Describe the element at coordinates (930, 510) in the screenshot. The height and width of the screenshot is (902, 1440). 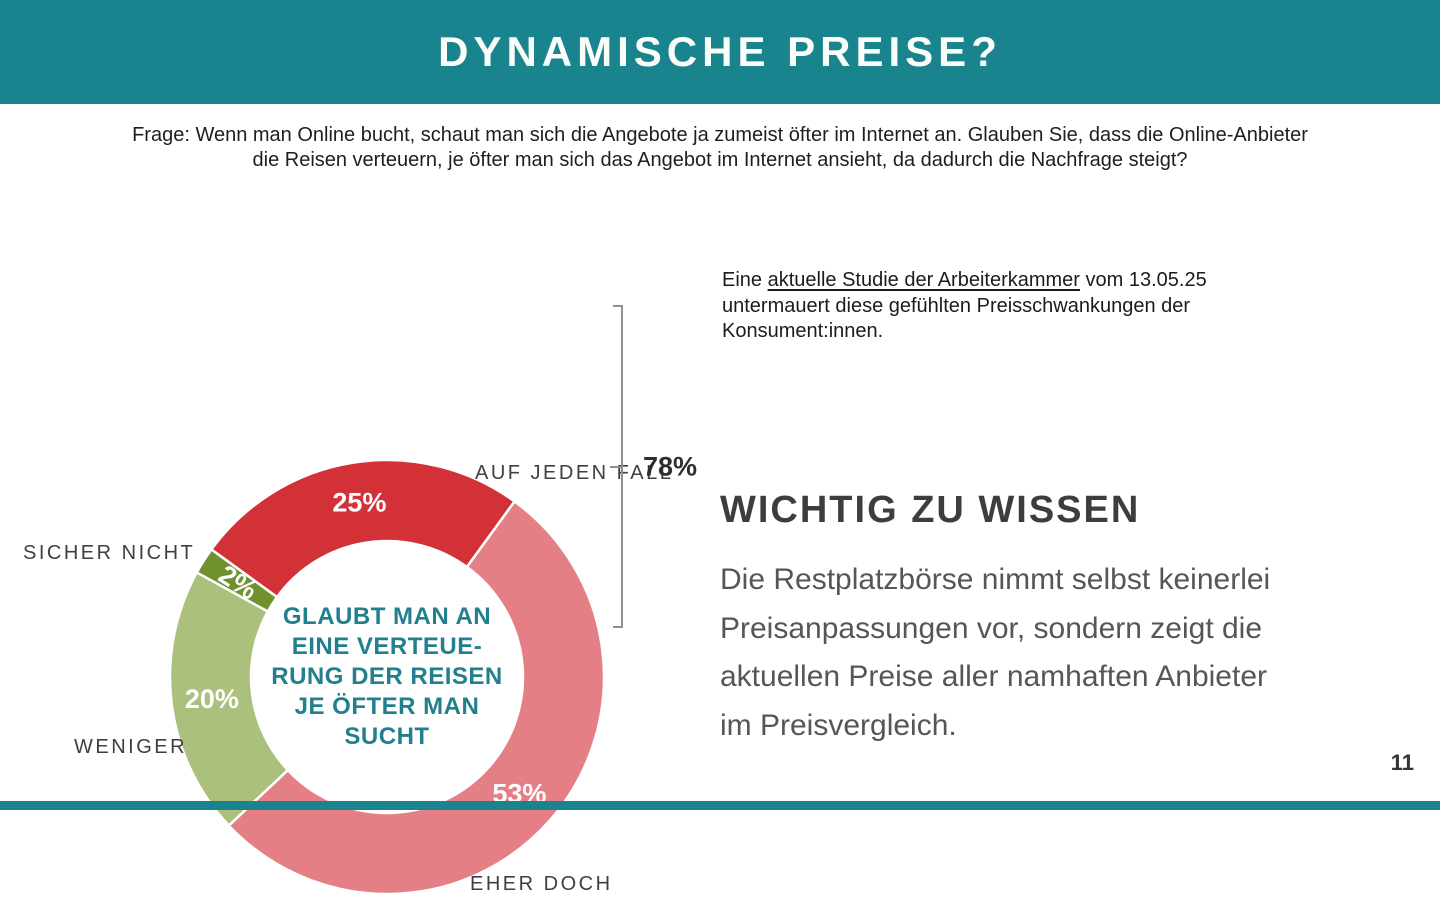
I see `info-heading: WICHTIG ZU WISSEN` at that location.